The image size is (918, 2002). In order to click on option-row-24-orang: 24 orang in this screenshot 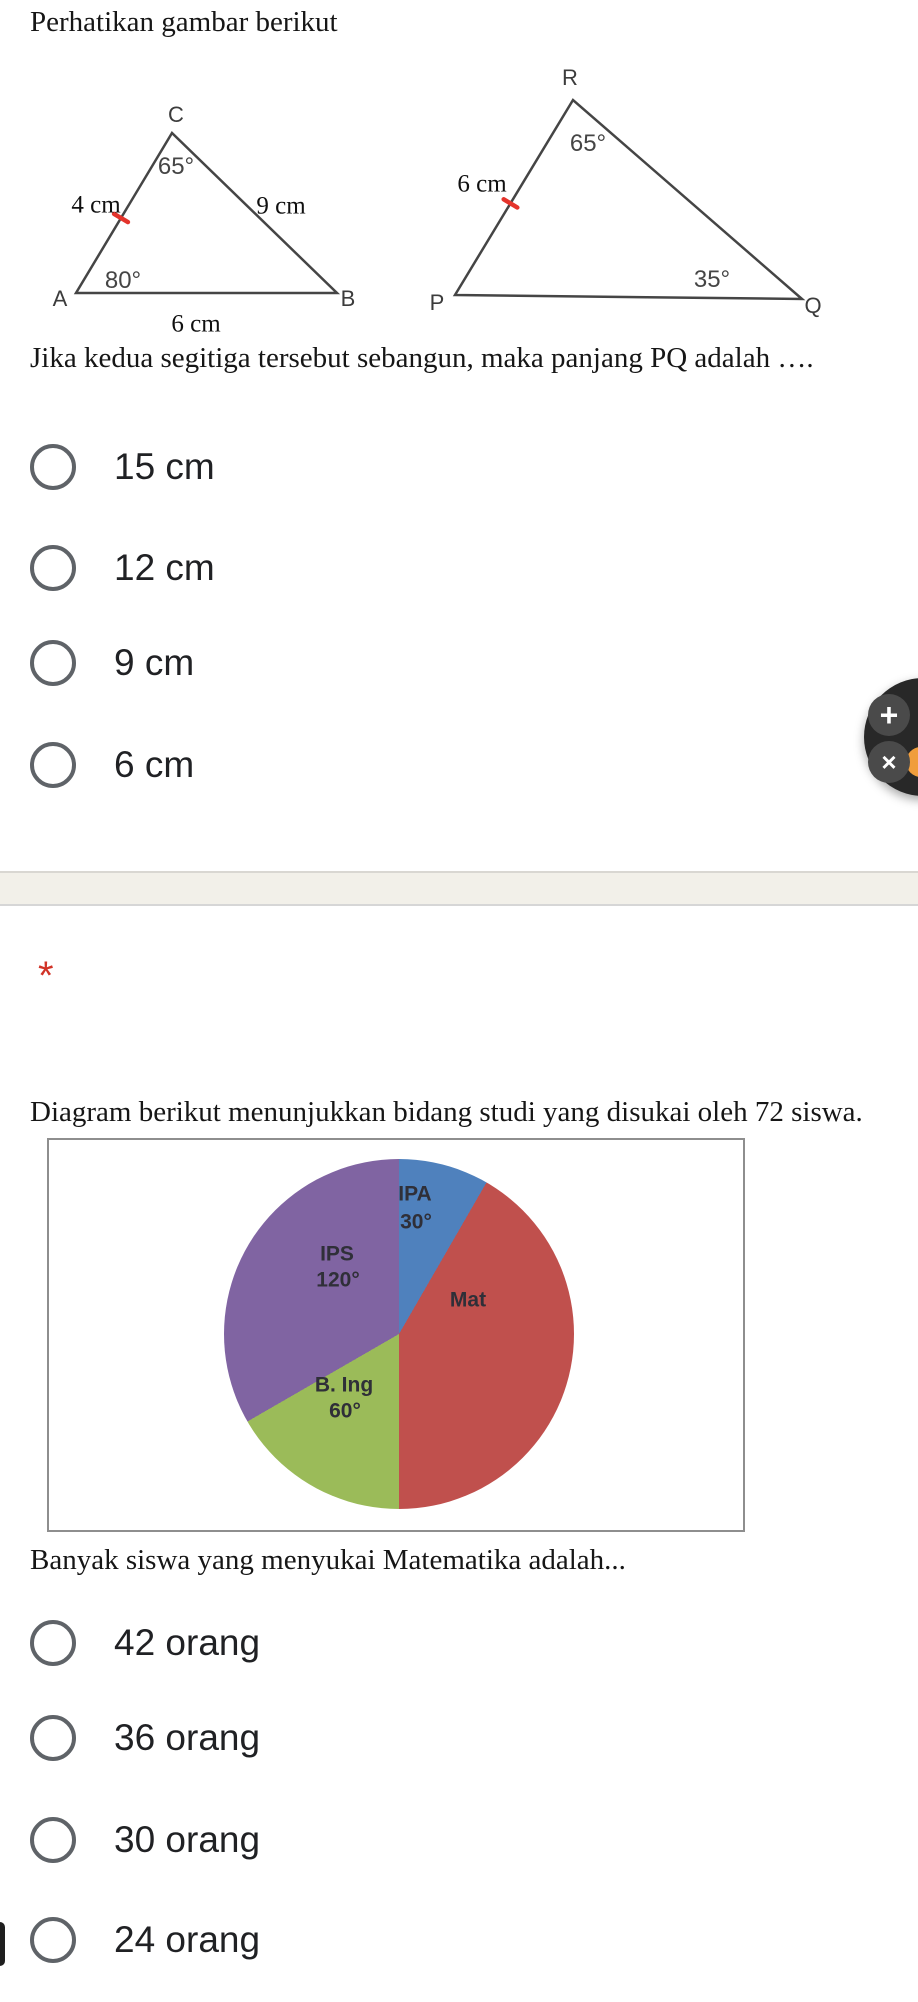, I will do `click(145, 1940)`.